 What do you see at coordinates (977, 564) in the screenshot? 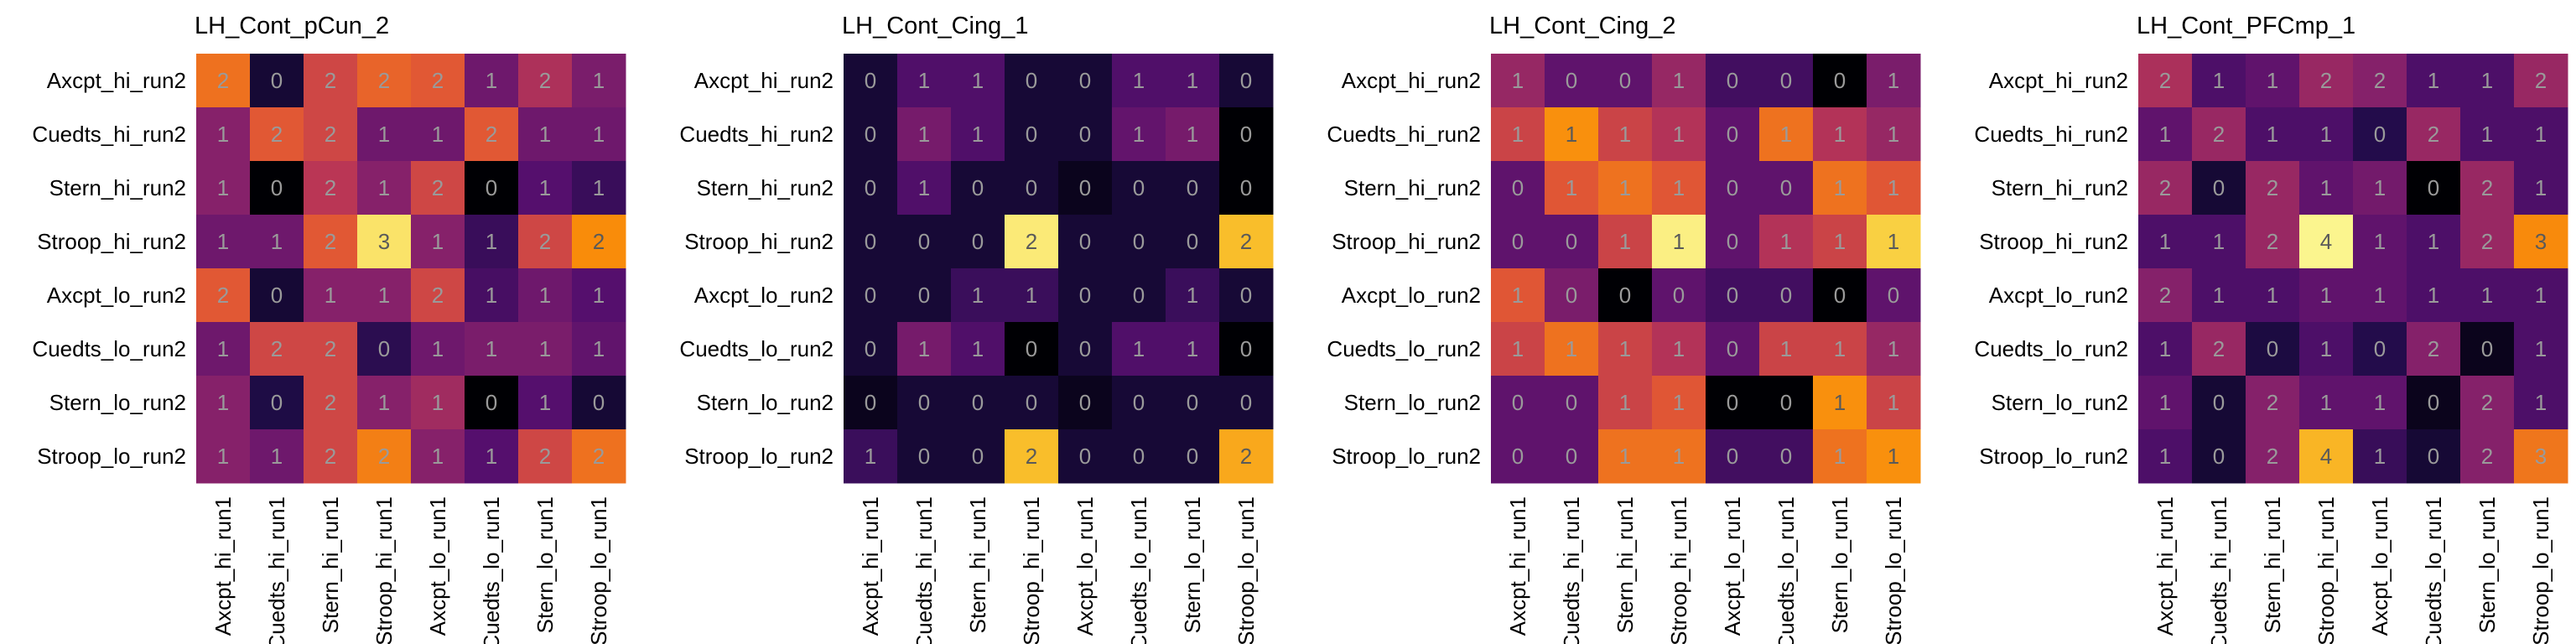
I see `col-tick-label: Stern_hi_run1` at bounding box center [977, 564].